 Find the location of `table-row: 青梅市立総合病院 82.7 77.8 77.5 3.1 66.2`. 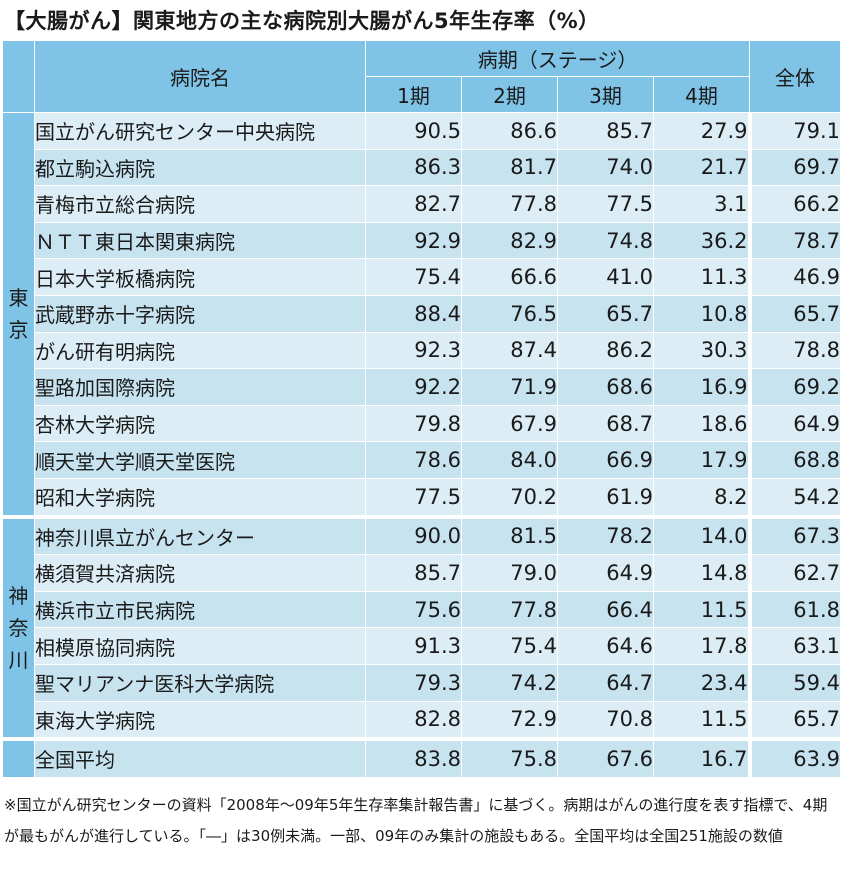

table-row: 青梅市立総合病院 82.7 77.8 77.5 3.1 66.2 is located at coordinates (422, 204).